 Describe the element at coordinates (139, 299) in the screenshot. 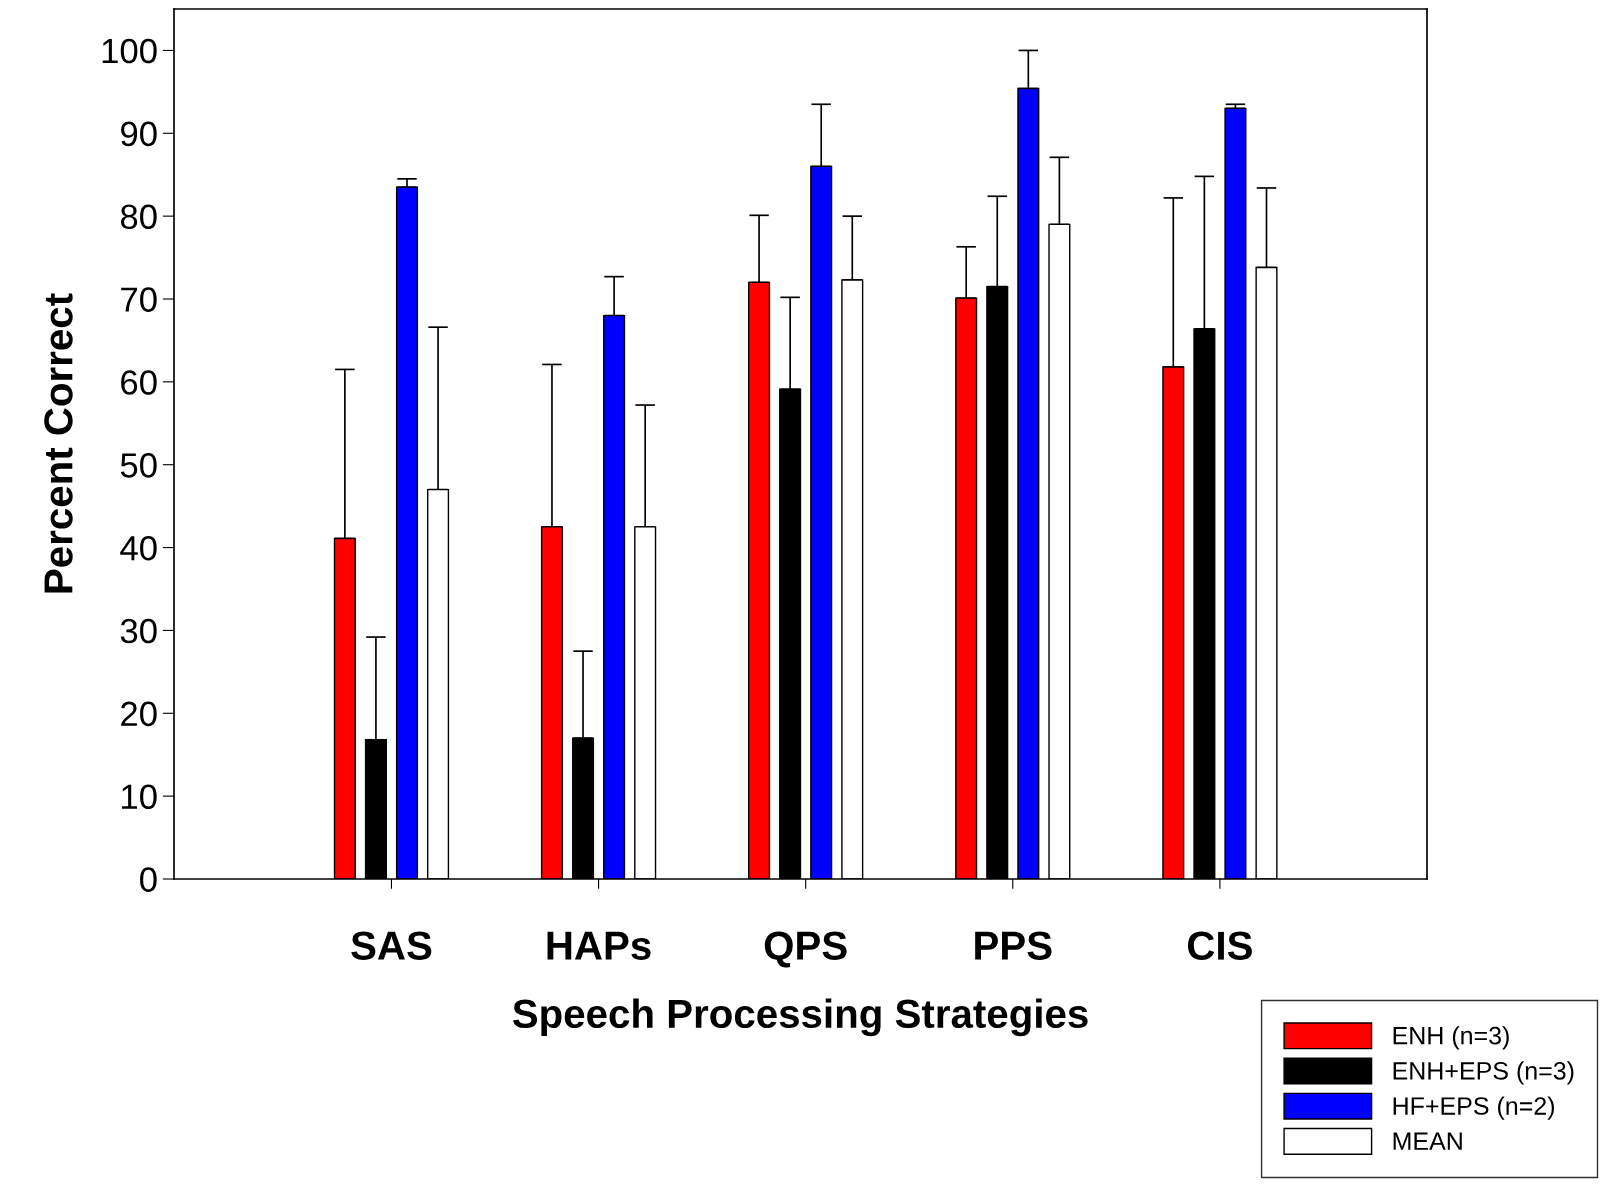

I see `y-tick-label: 70` at that location.